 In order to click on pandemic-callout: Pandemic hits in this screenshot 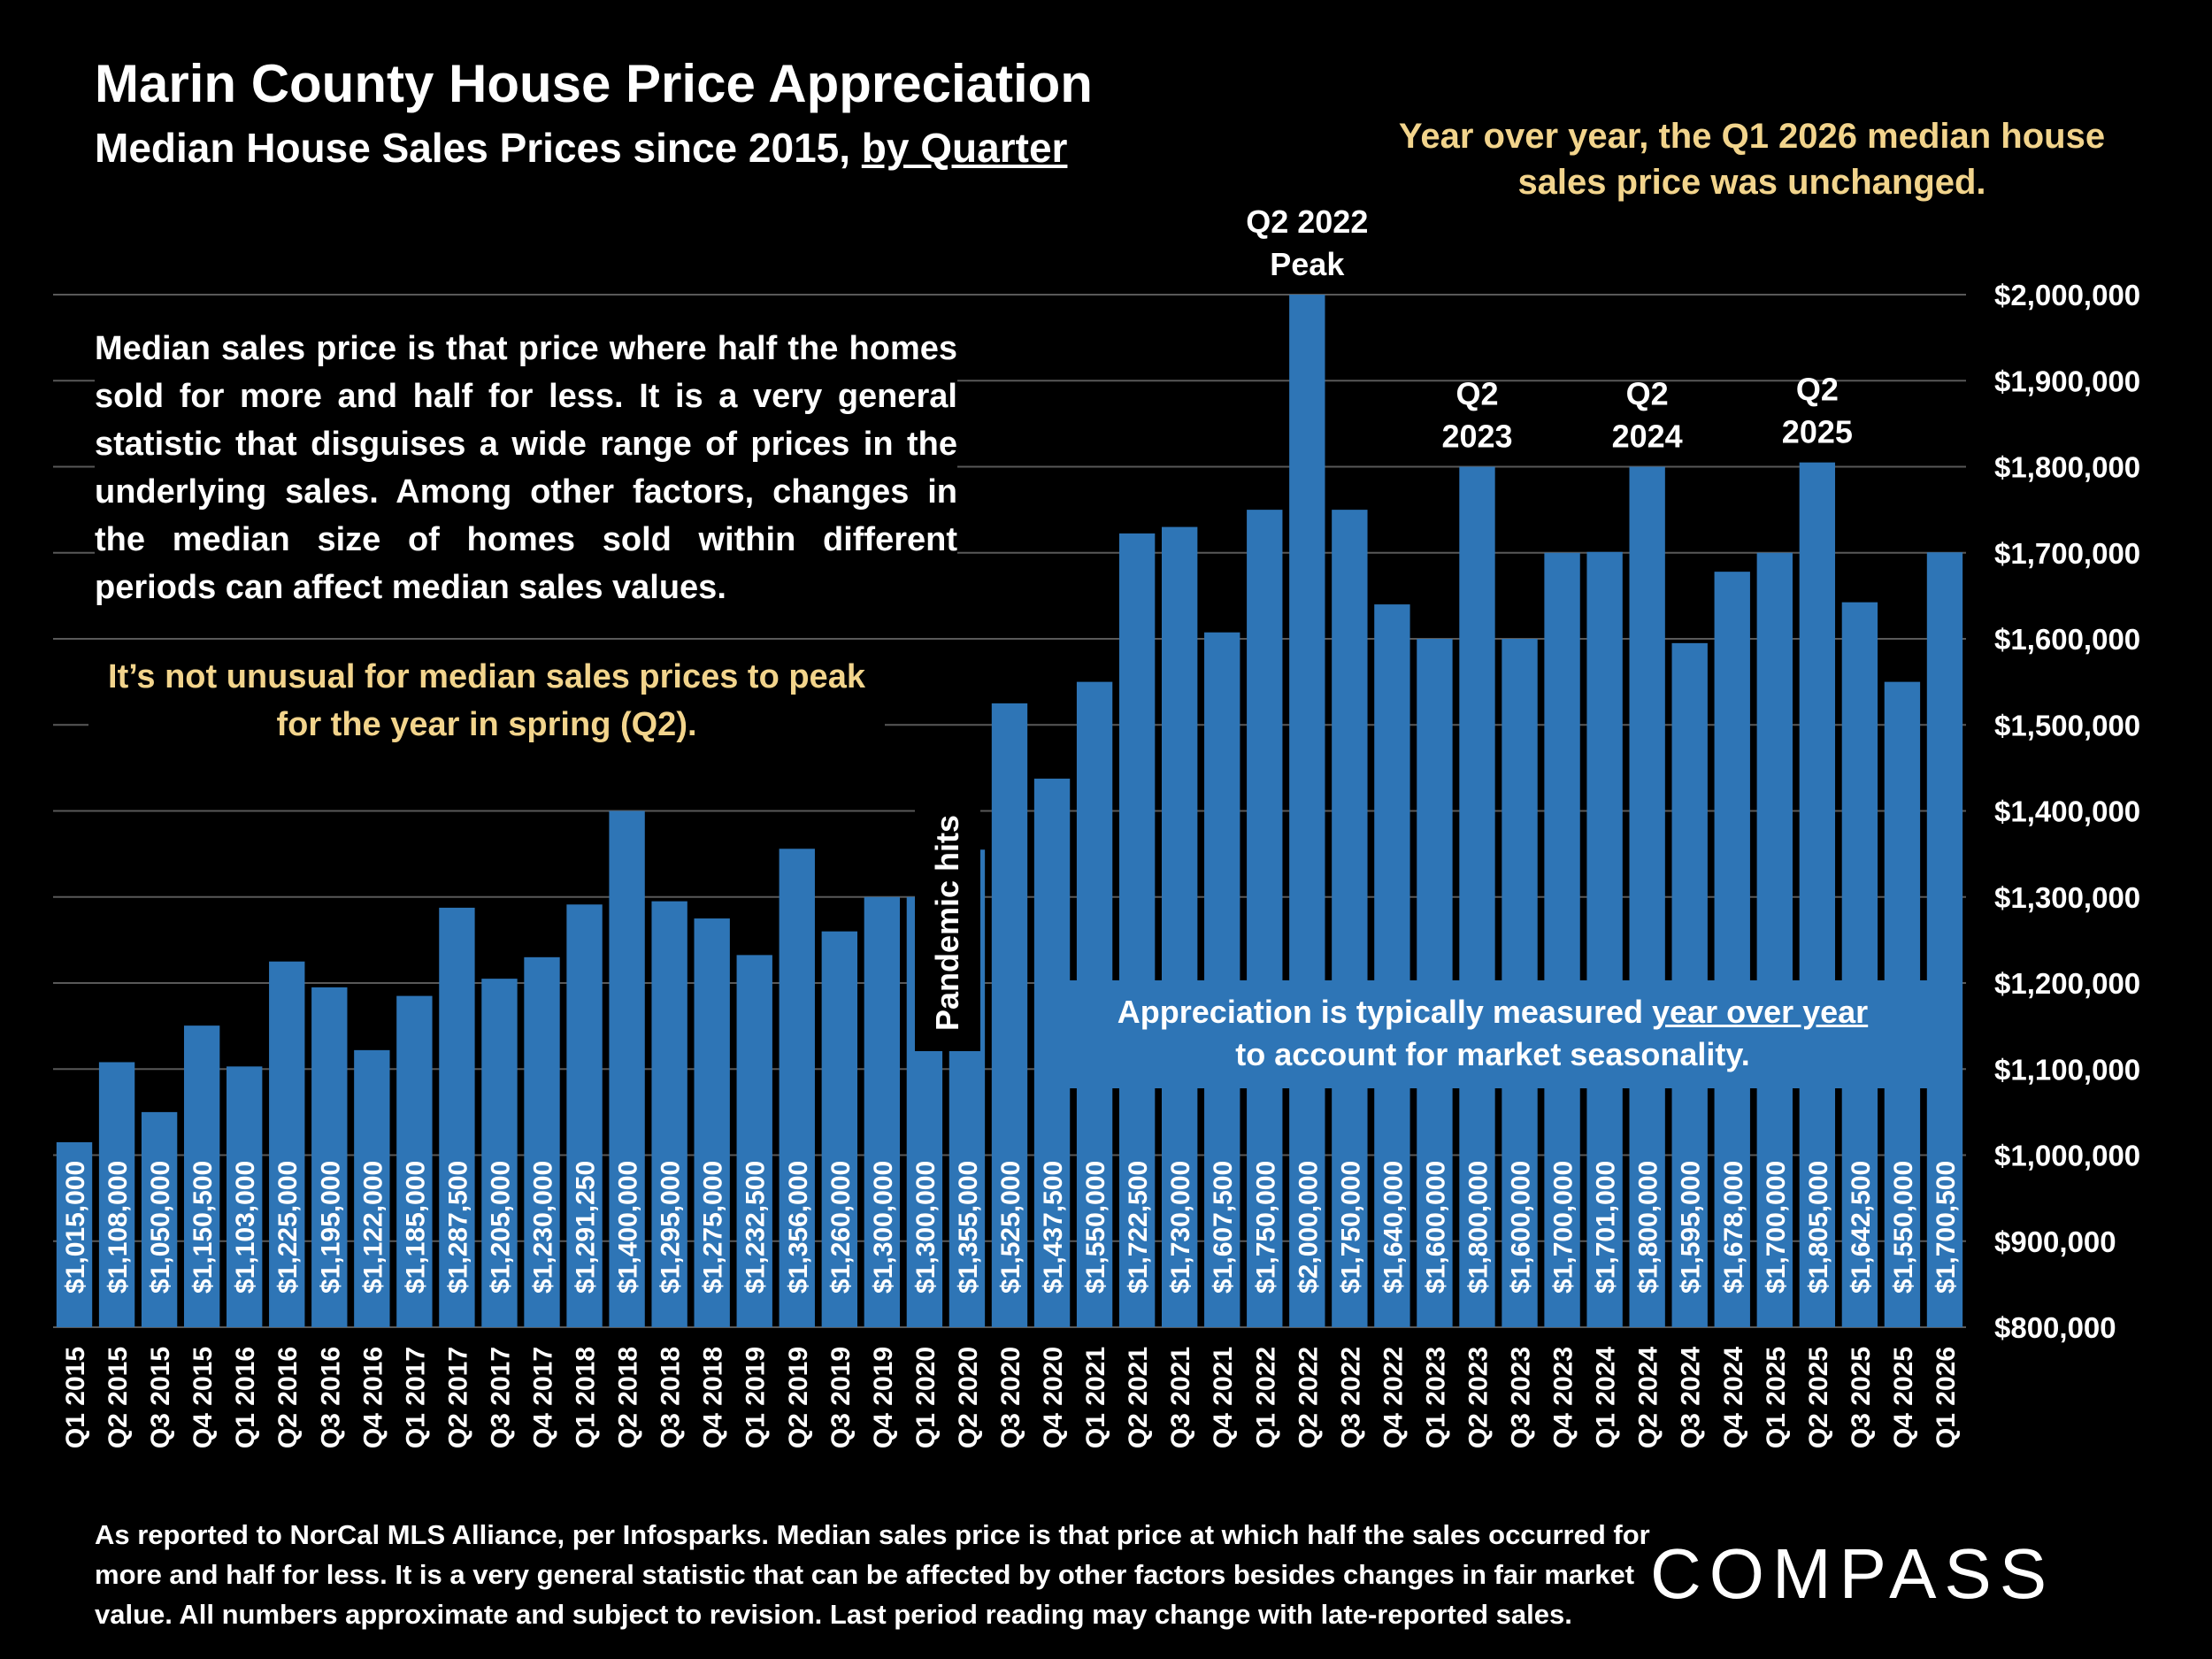, I will do `click(947, 923)`.